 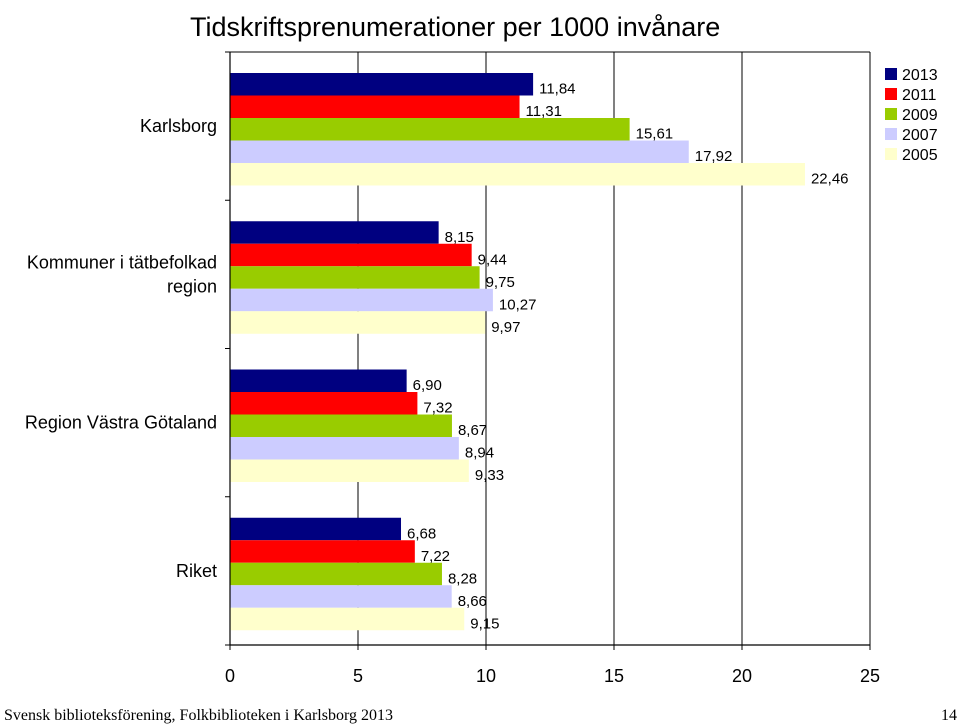 What do you see at coordinates (427, 385) in the screenshot?
I see `data-label: 6,90` at bounding box center [427, 385].